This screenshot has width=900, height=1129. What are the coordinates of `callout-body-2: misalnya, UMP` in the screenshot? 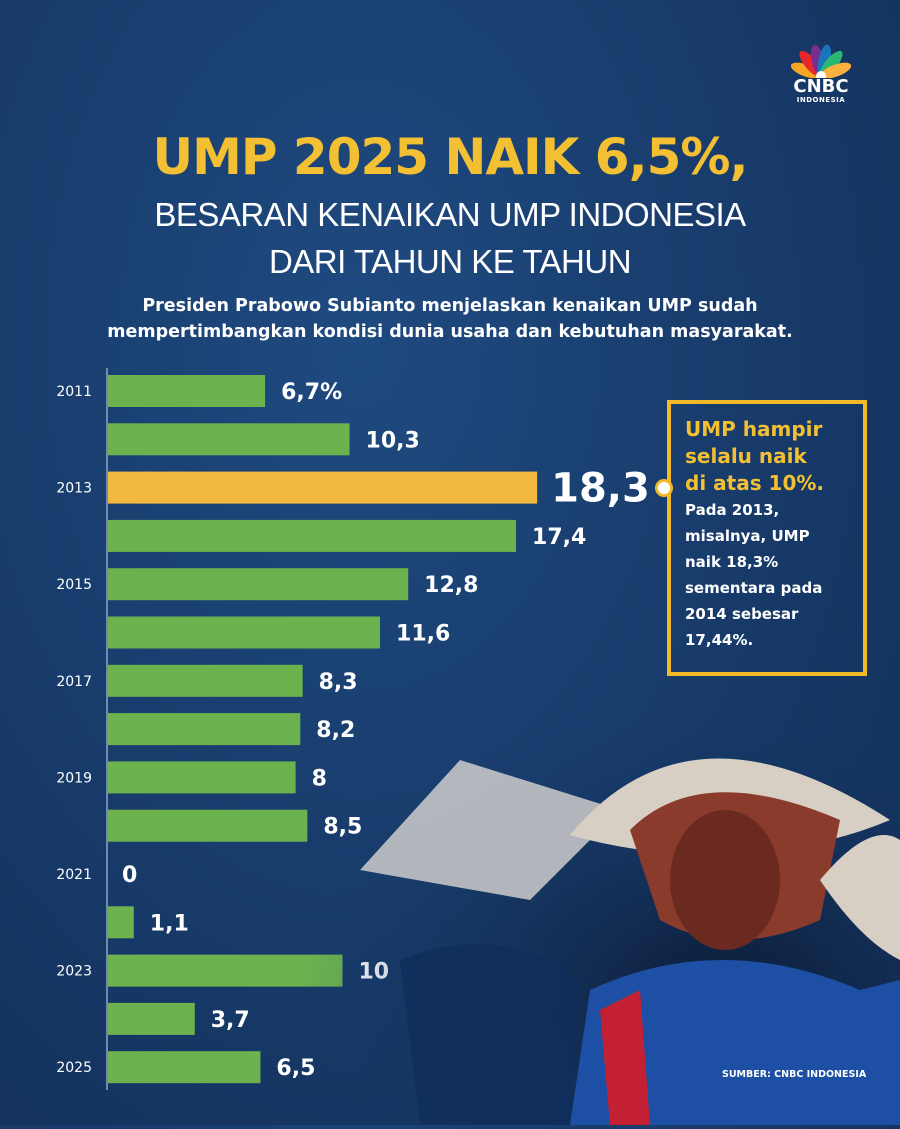 It's located at (747, 536).